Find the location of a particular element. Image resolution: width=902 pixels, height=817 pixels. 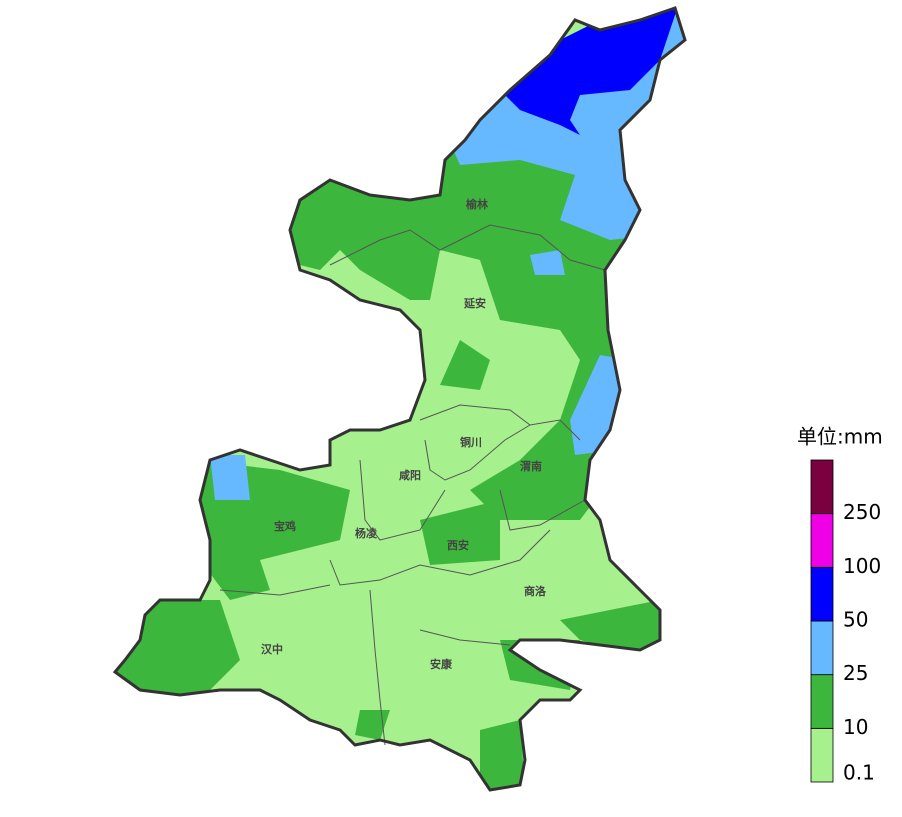

city-label: 咸阳 is located at coordinates (410, 475).